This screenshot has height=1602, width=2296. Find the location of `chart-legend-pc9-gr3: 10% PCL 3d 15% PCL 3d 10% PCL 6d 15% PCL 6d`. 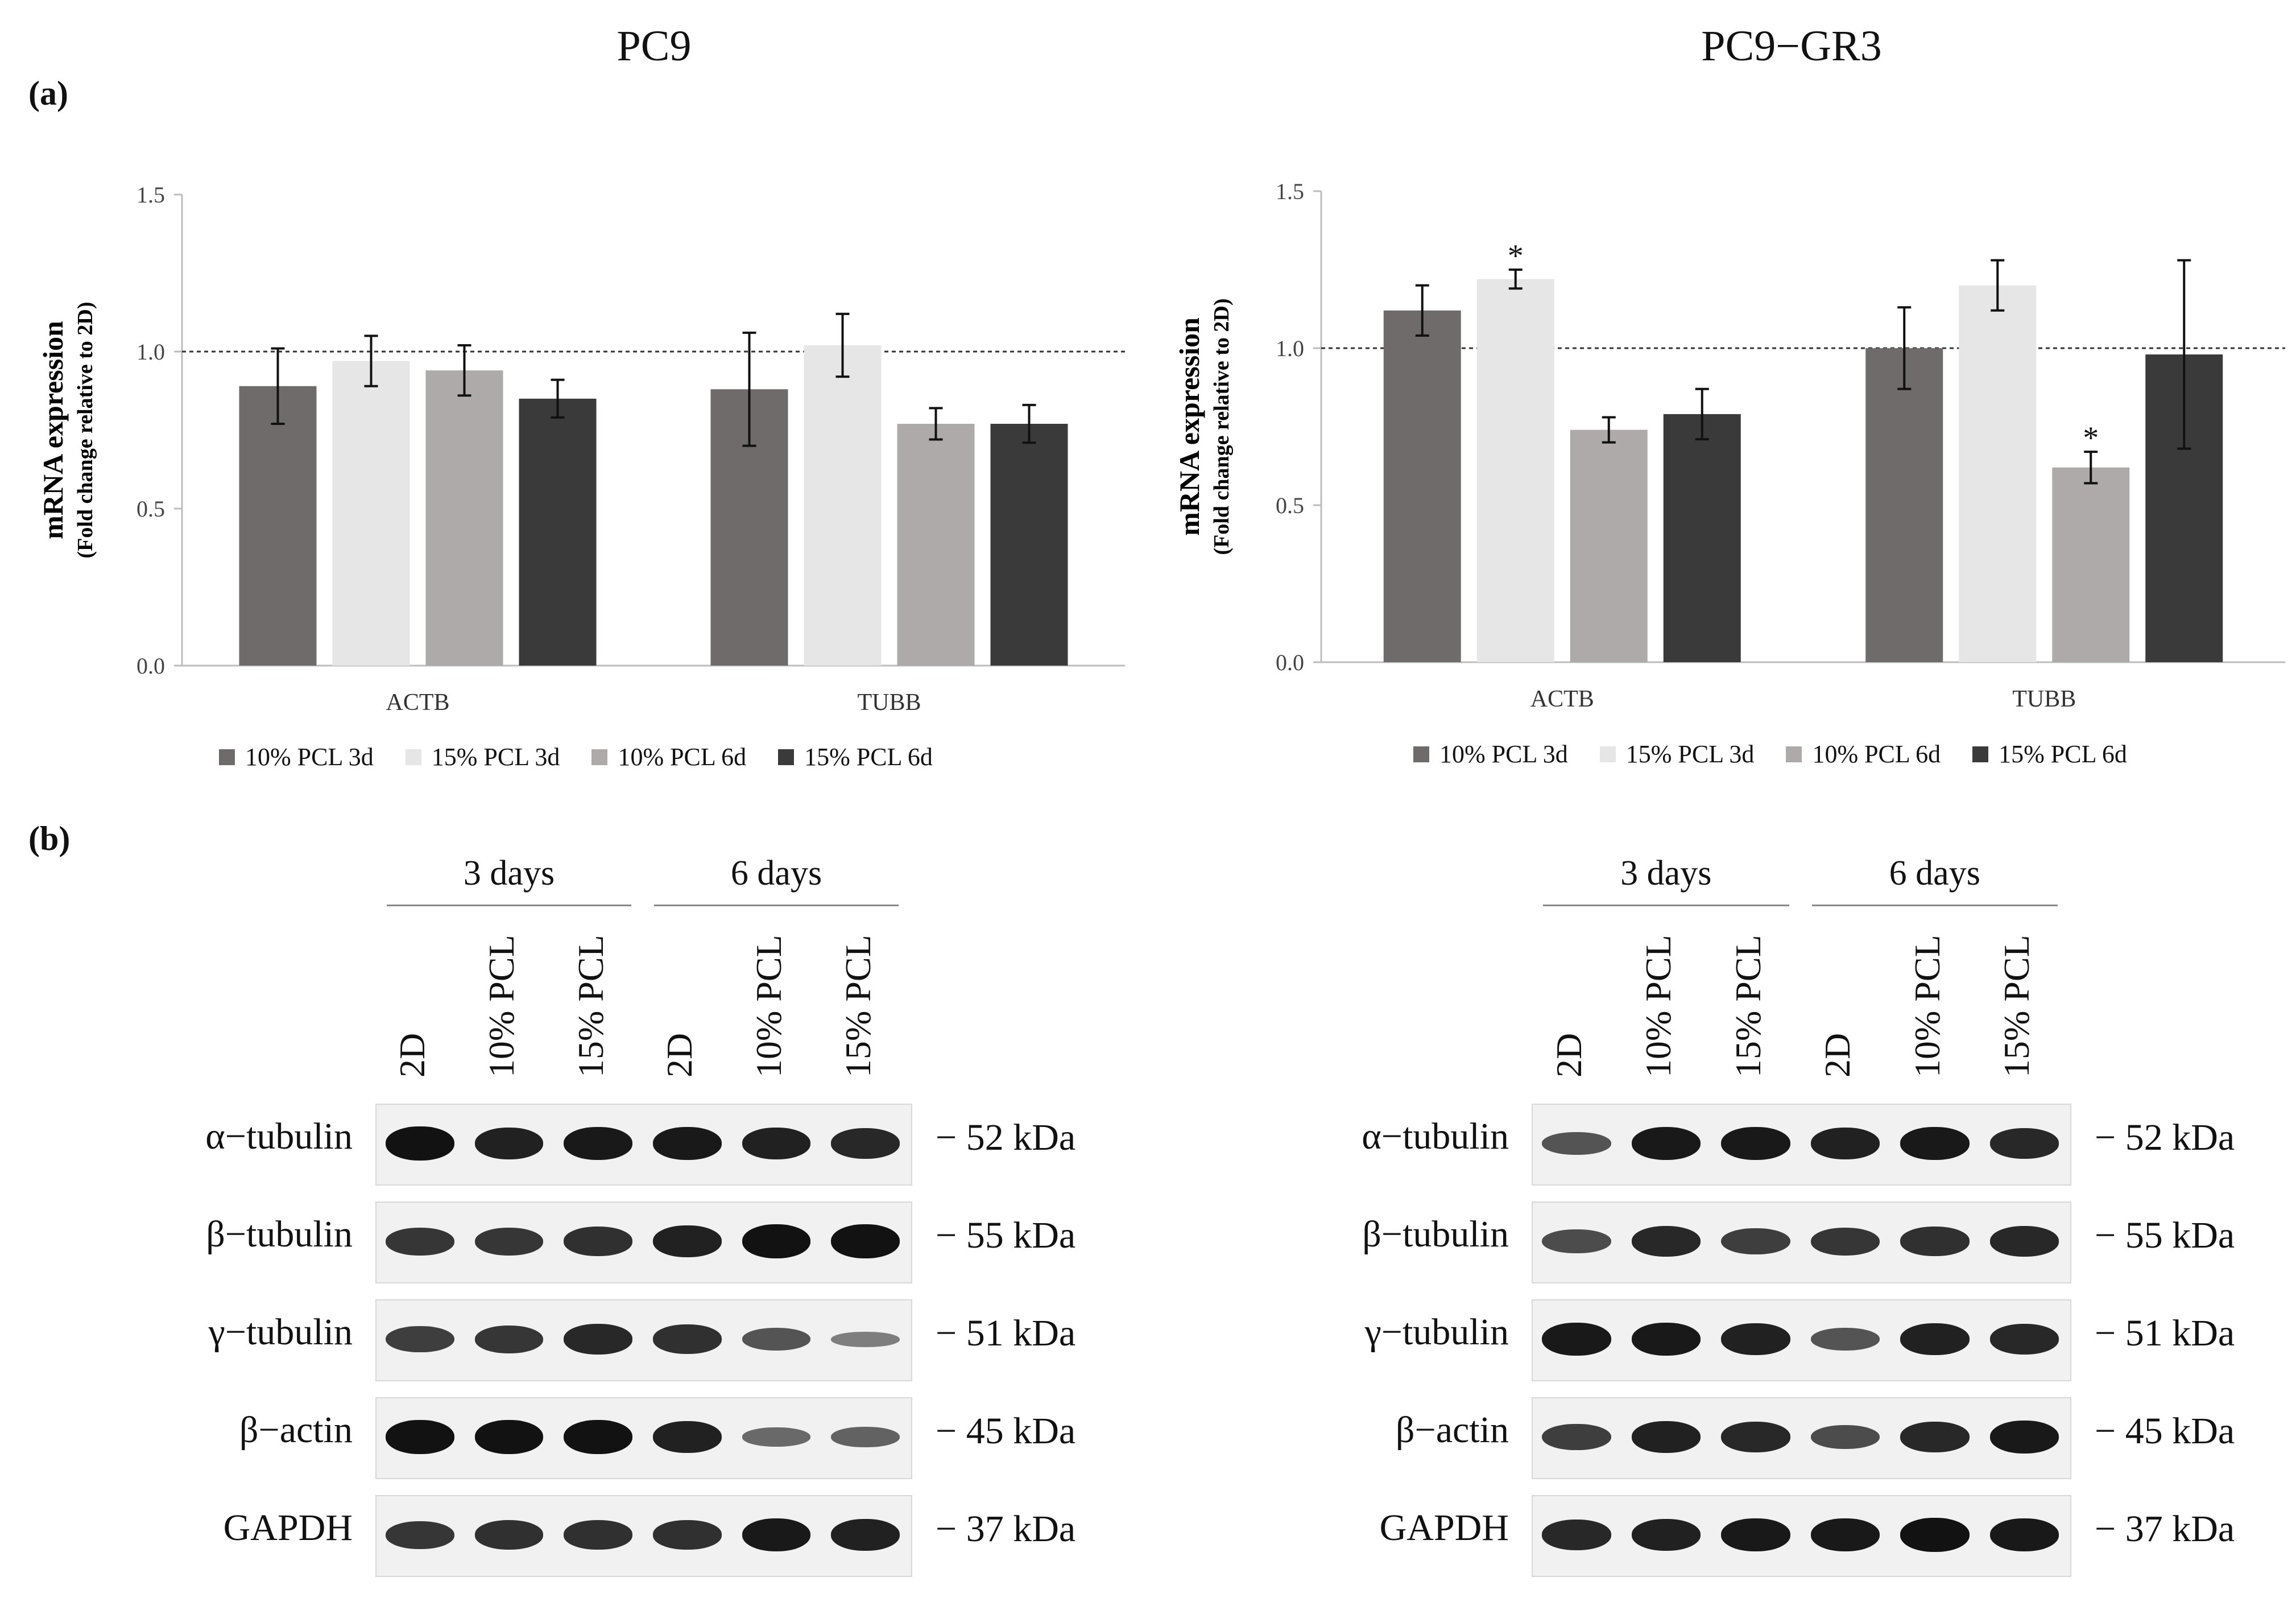

chart-legend-pc9-gr3: 10% PCL 3d 15% PCL 3d 10% PCL 6d 15% PCL 6d is located at coordinates (1786, 754).